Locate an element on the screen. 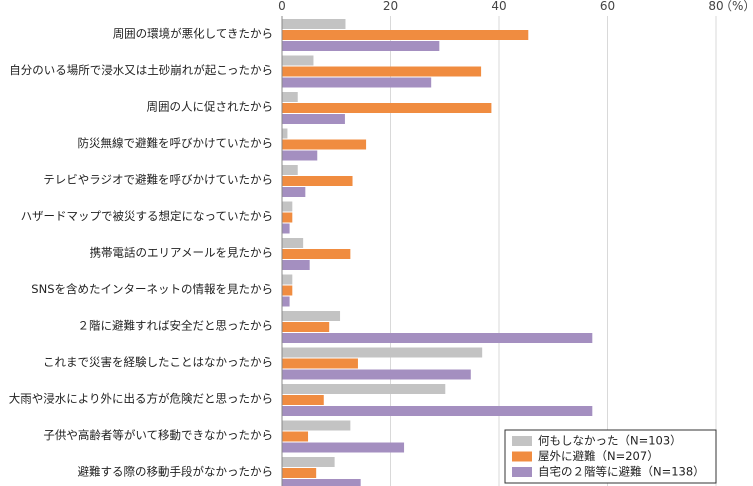 The width and height of the screenshot is (753, 486). category-label: 周囲の環境が悪化してきたから is located at coordinates (193, 34).